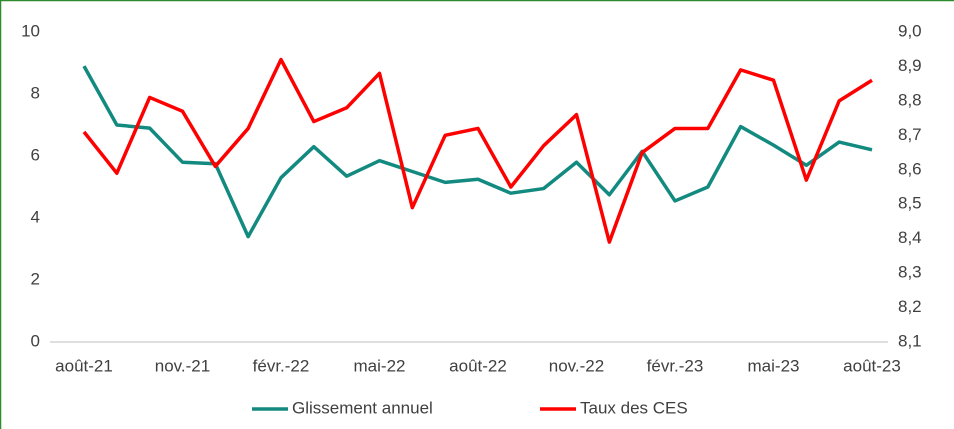  I want to click on y-tick-label: 10, so click(30, 30).